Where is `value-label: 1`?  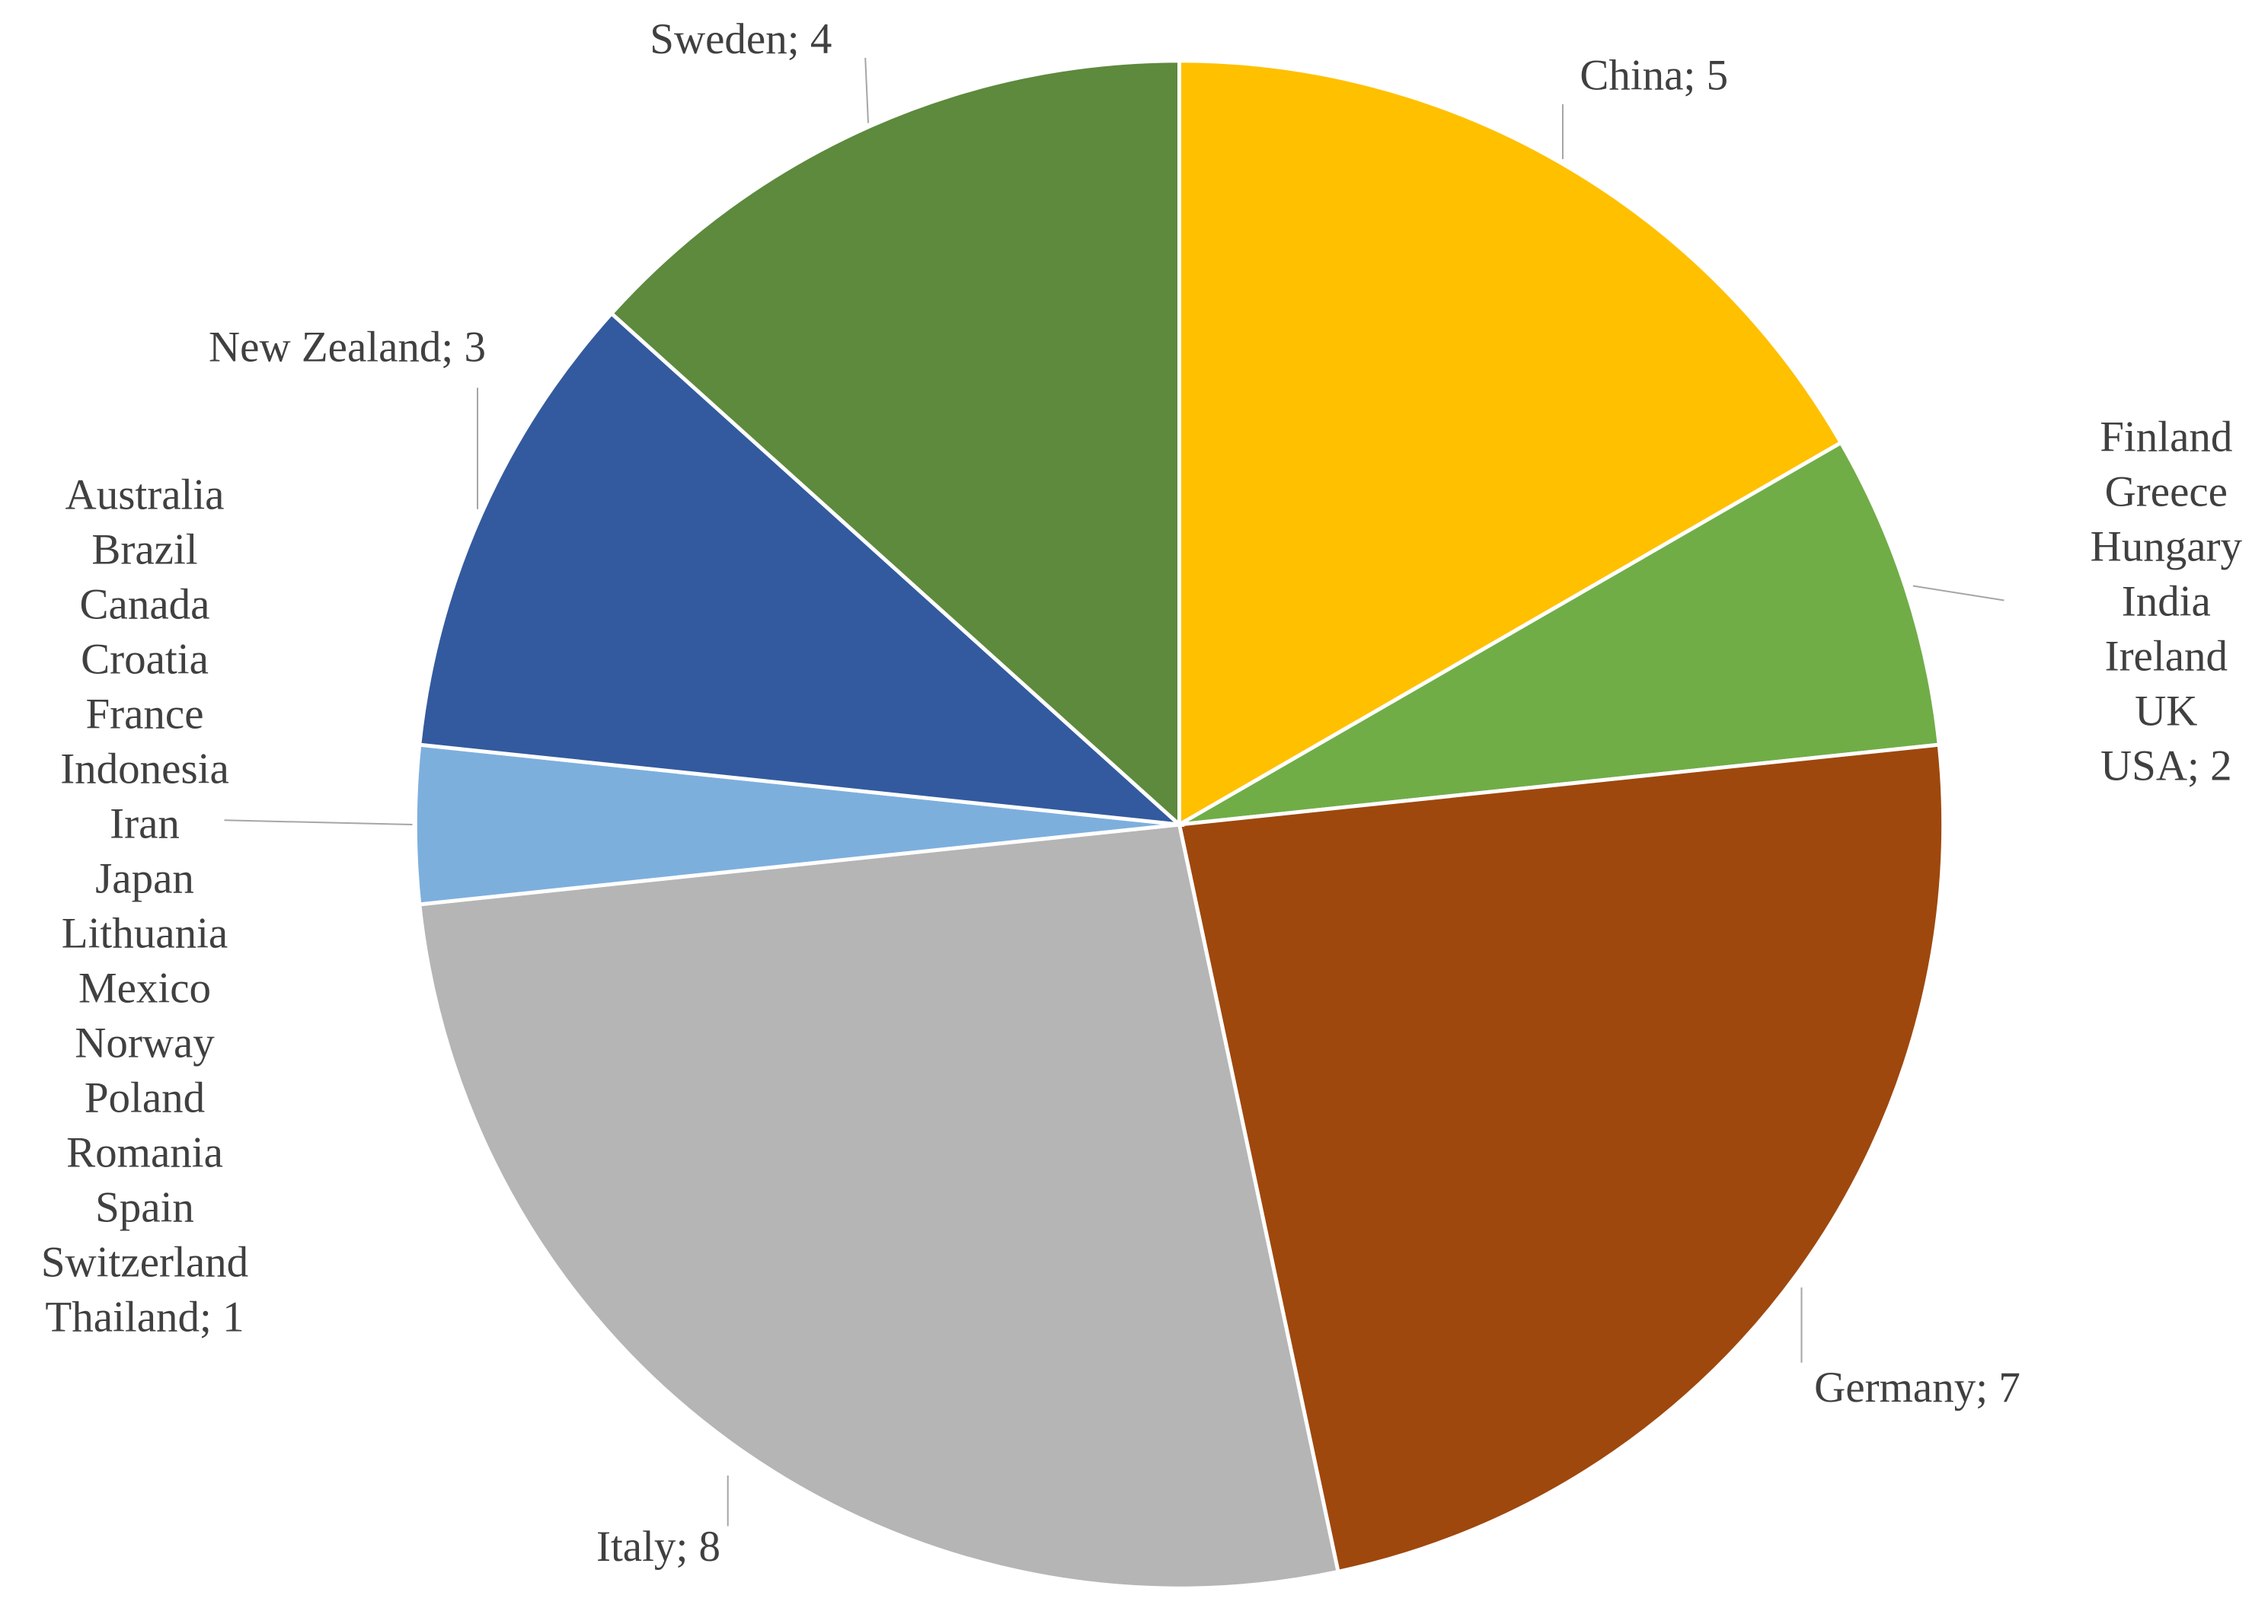
value-label: 1 is located at coordinates (233, 1318).